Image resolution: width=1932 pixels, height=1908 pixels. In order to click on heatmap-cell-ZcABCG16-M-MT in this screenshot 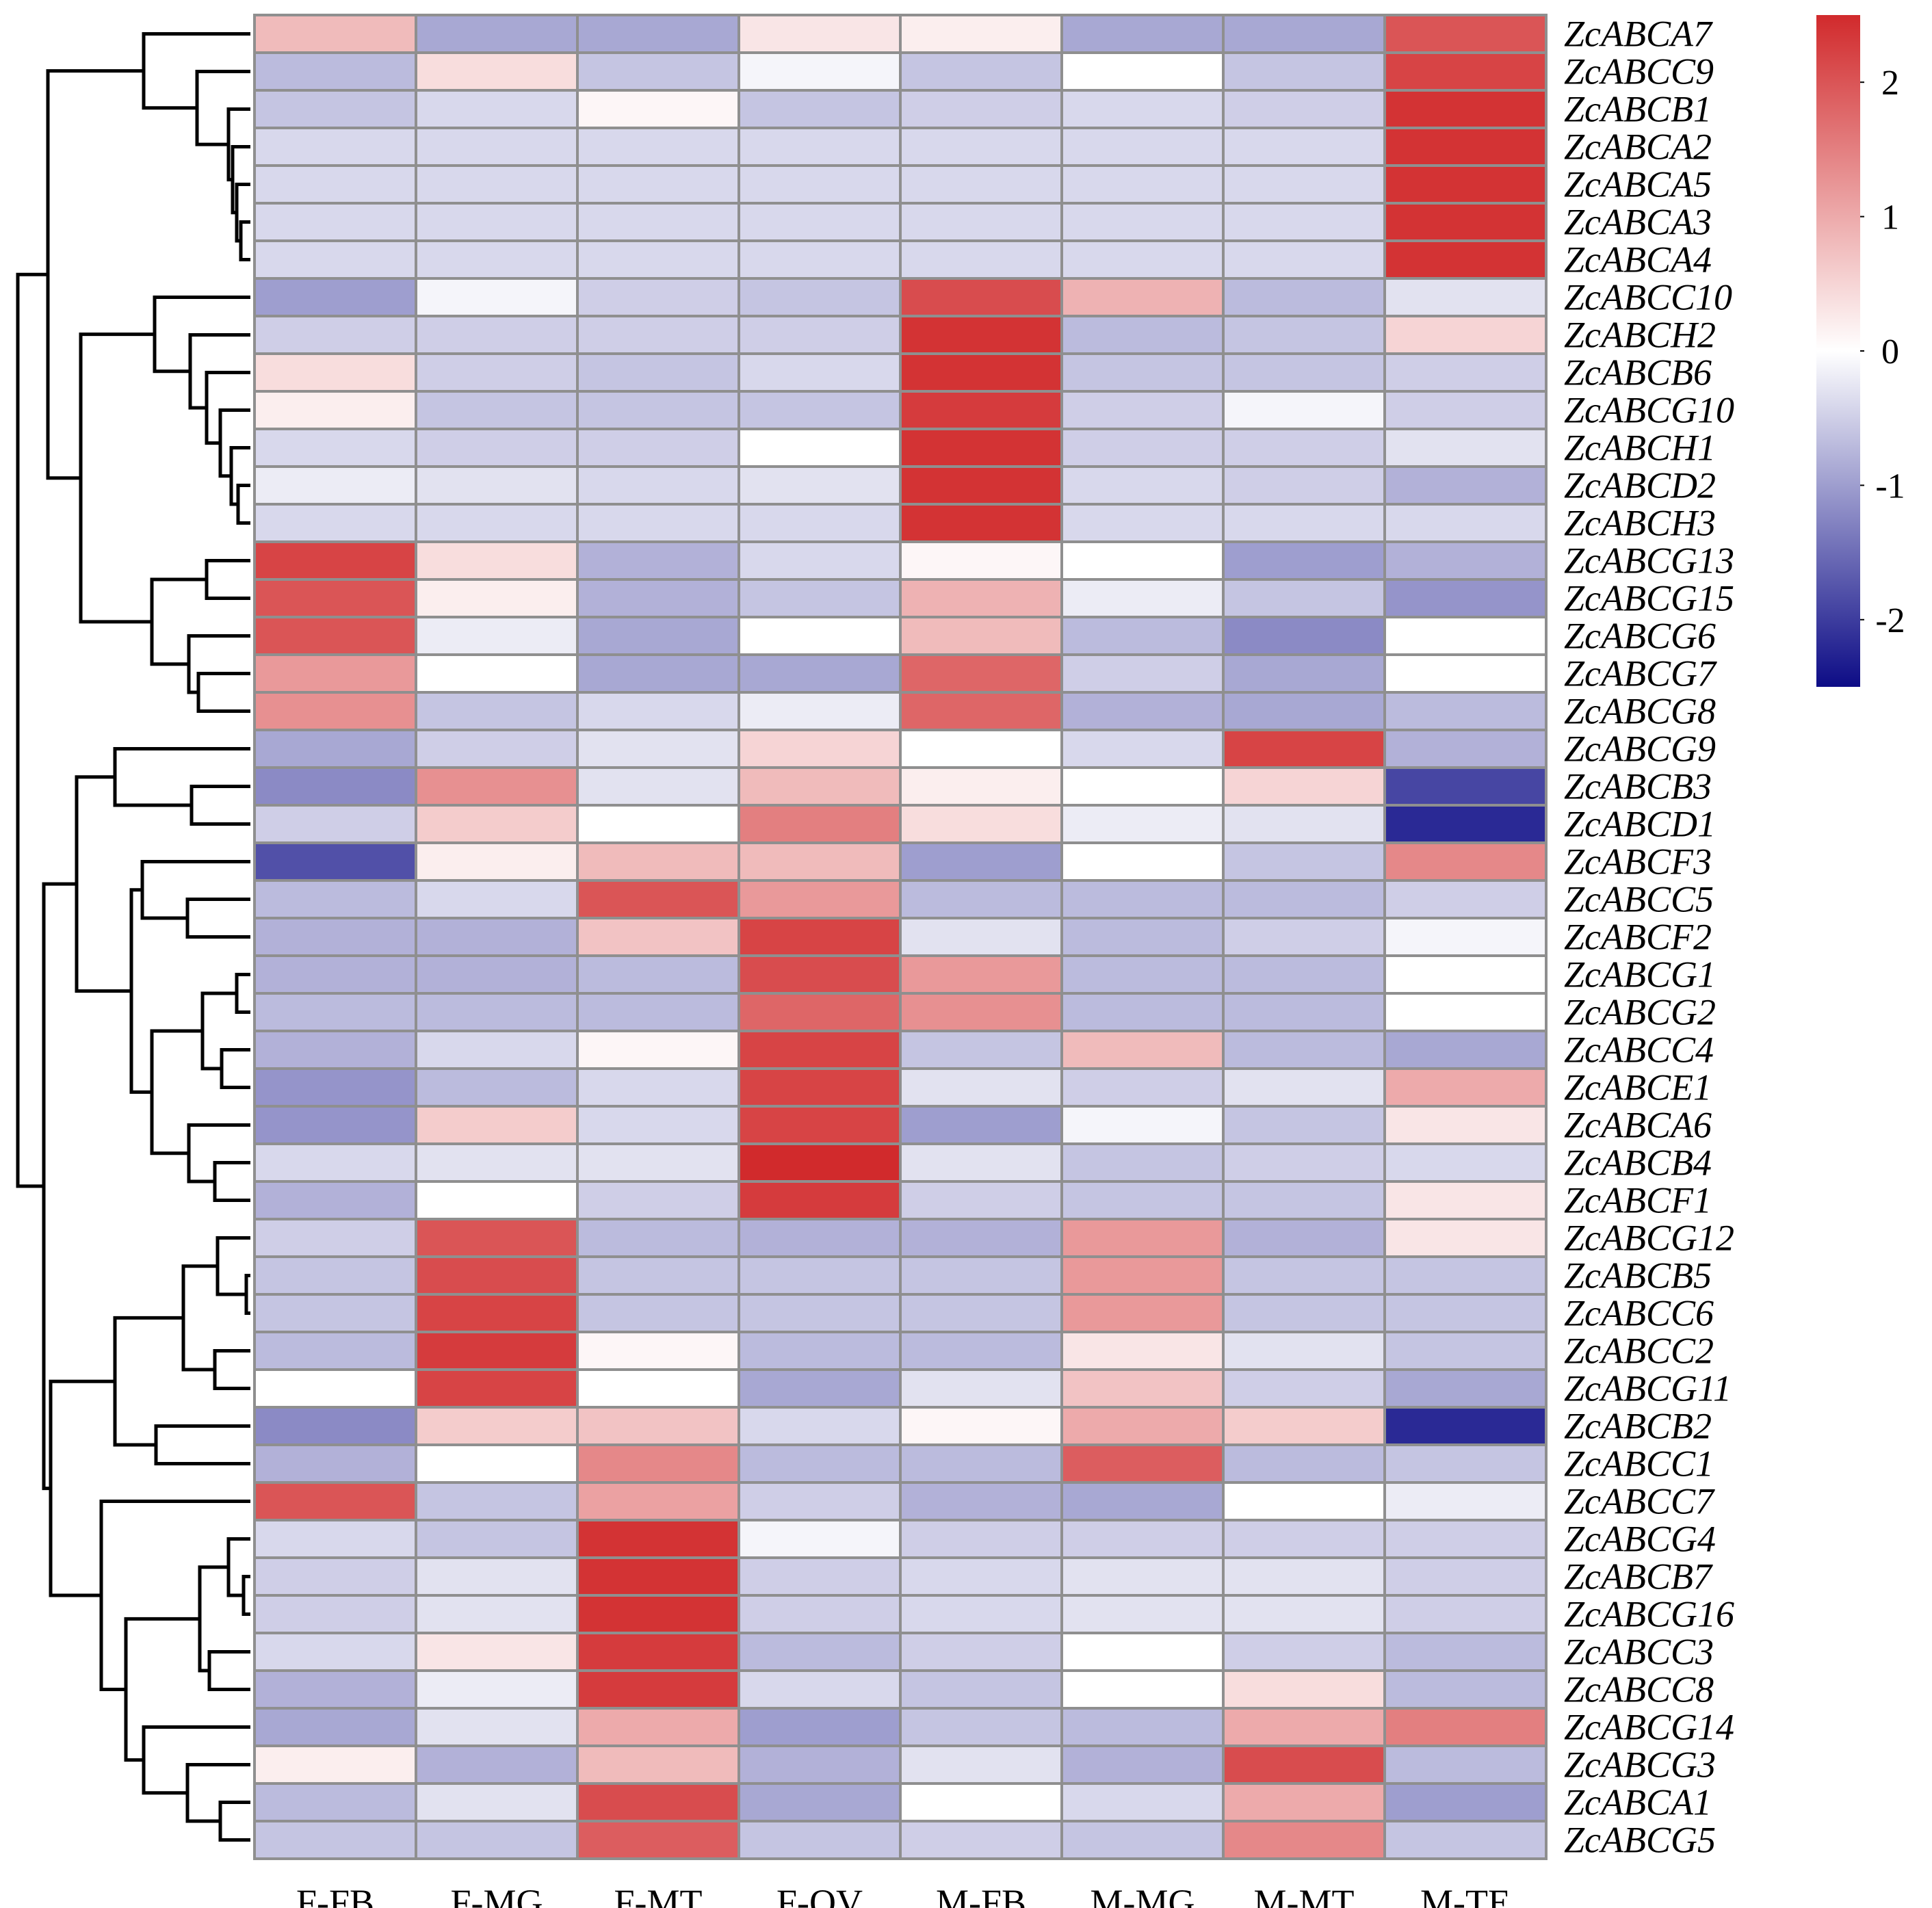, I will do `click(1304, 1614)`.